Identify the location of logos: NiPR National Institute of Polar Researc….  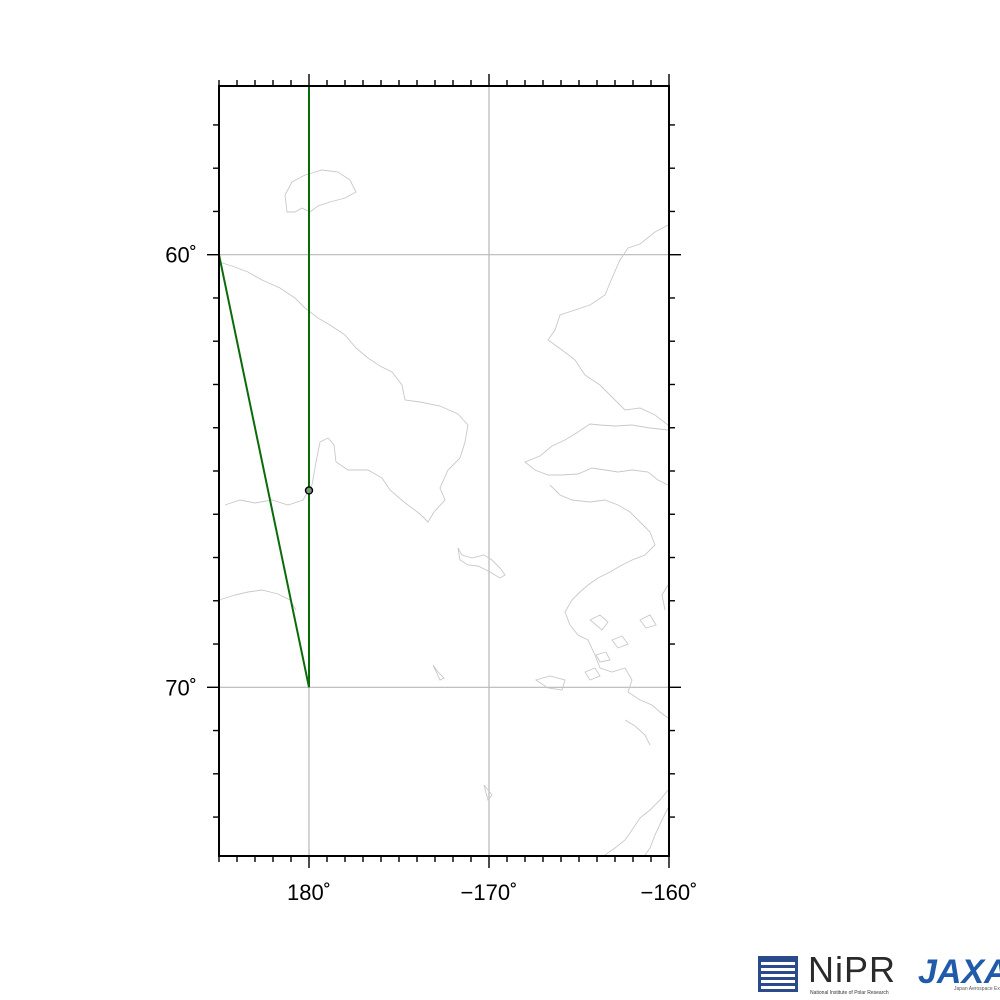
(879, 974).